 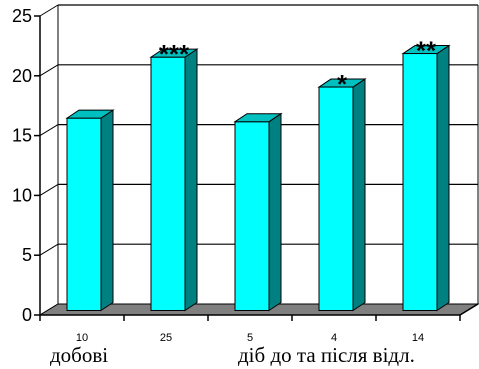 What do you see at coordinates (22, 195) in the screenshot?
I see `y-tick-label: 10` at bounding box center [22, 195].